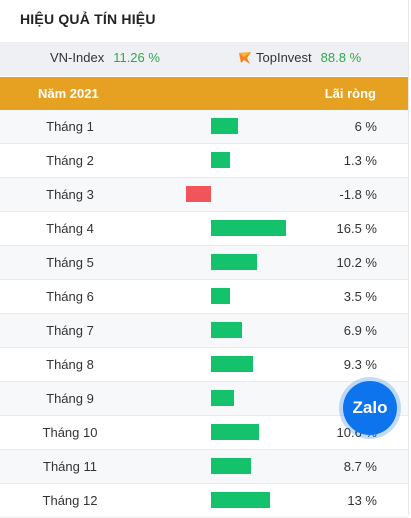 The width and height of the screenshot is (411, 518). I want to click on vnindex-label: VN-Index, so click(77, 57).